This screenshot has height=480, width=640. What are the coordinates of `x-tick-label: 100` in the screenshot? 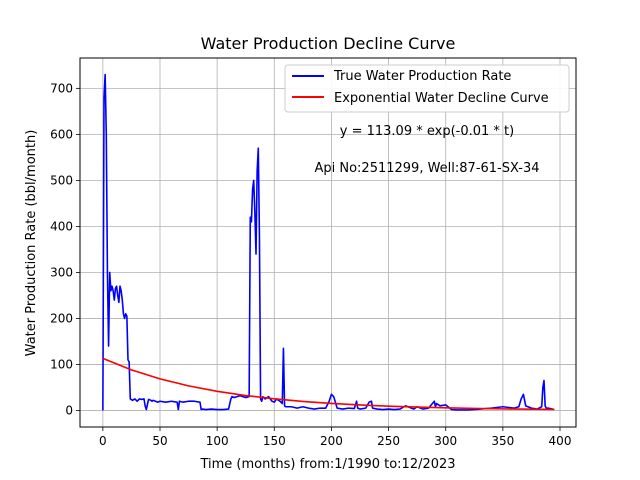 It's located at (217, 441).